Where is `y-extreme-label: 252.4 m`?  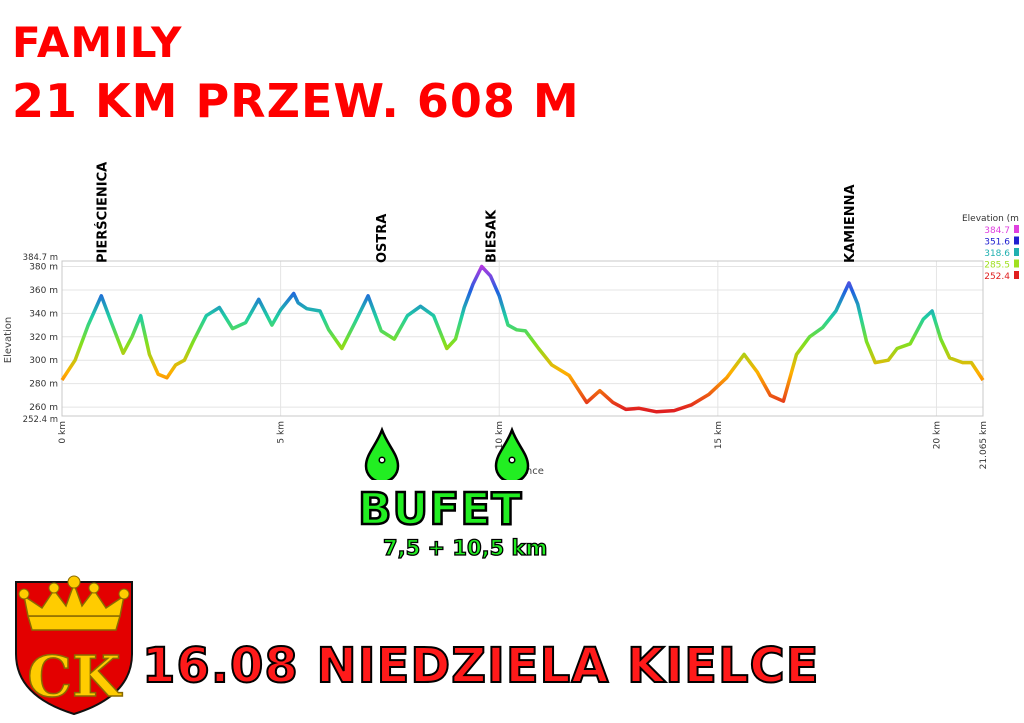
y-extreme-label: 252.4 m is located at coordinates (40, 420).